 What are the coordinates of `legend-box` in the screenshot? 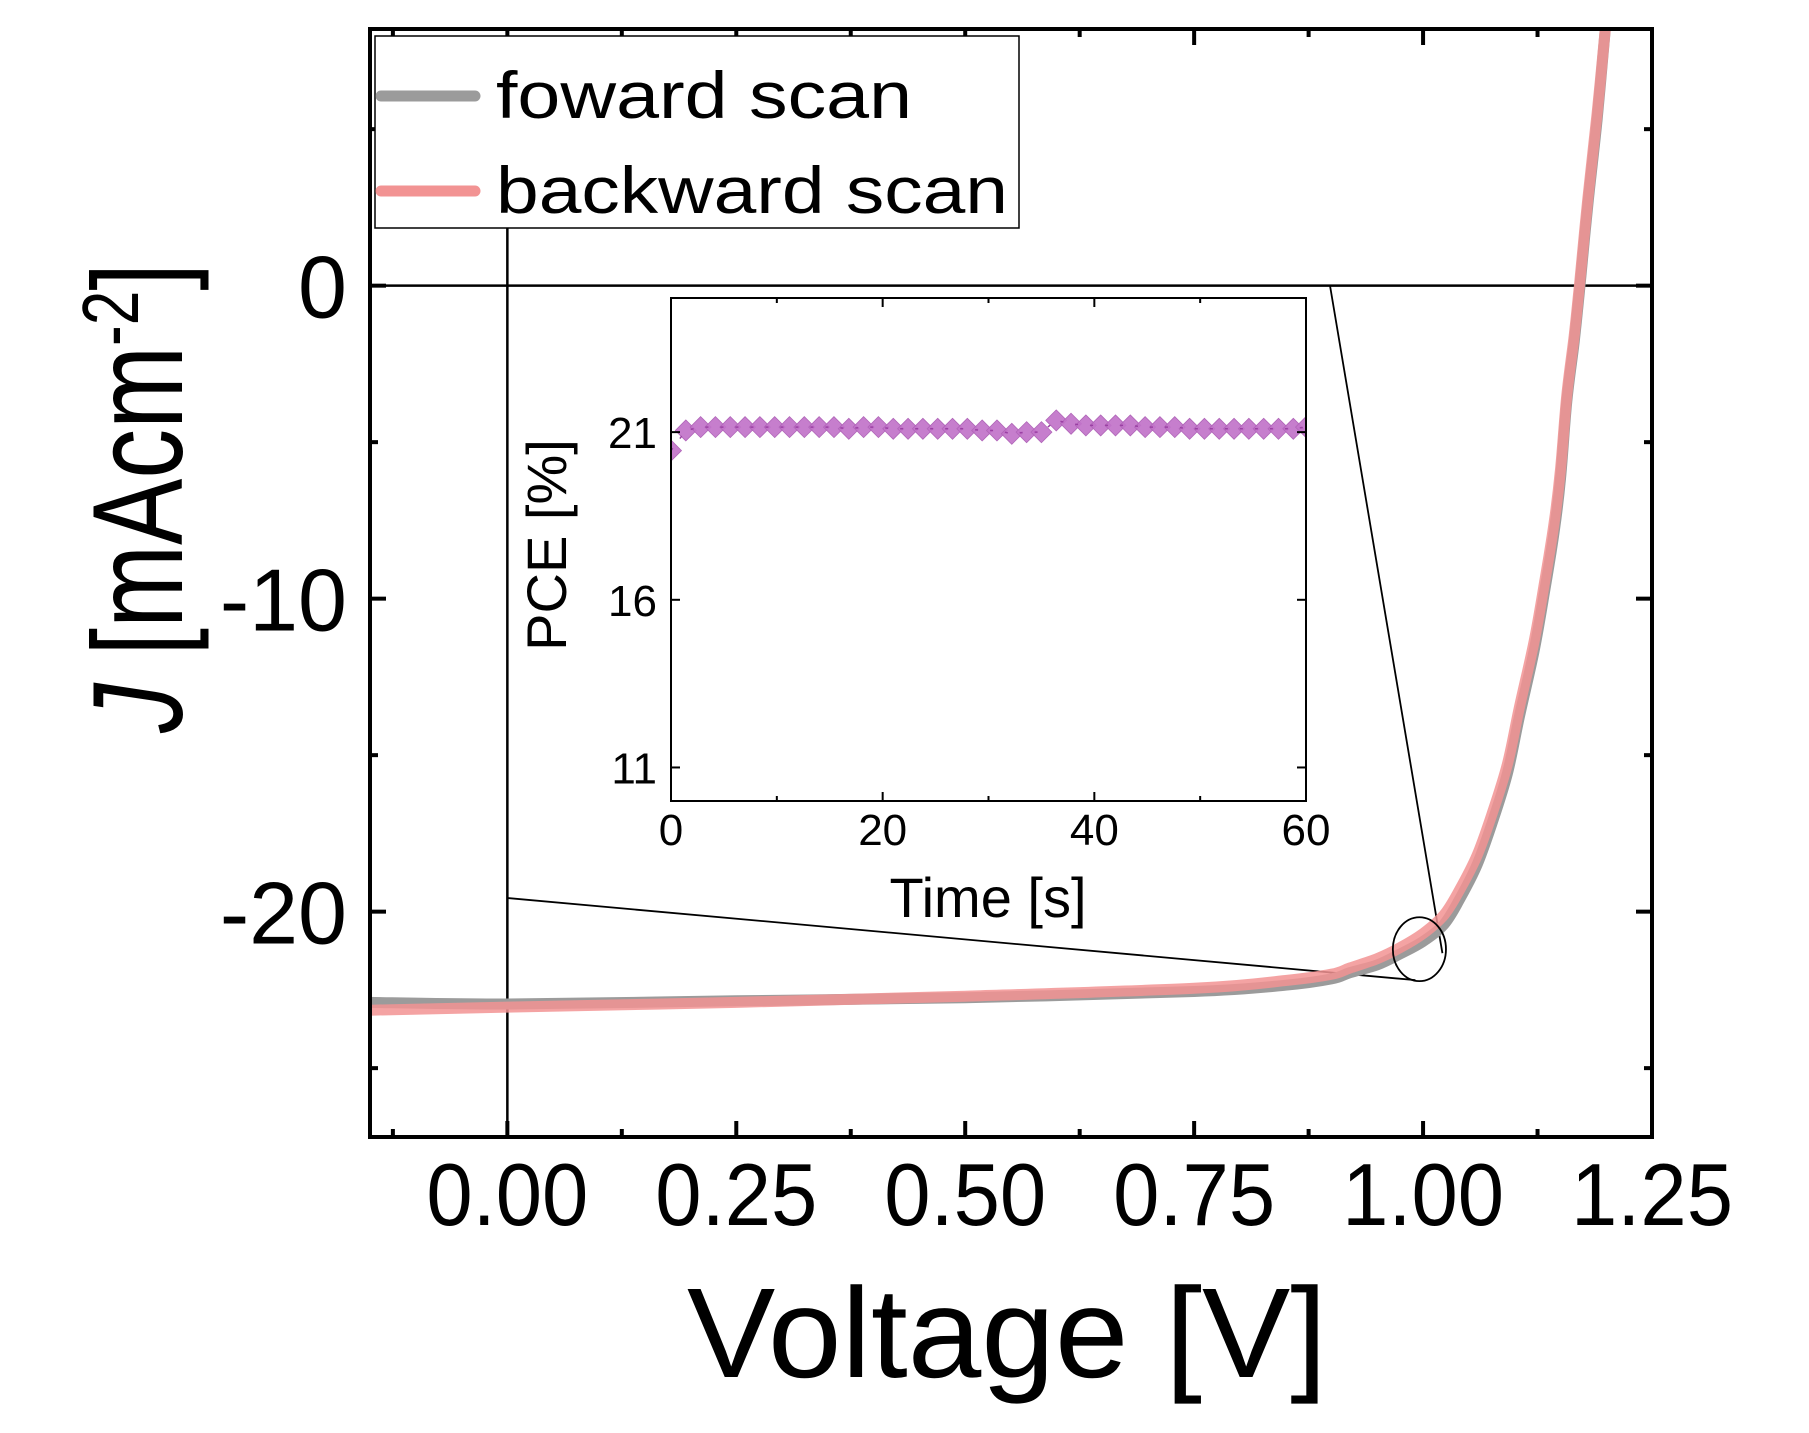 It's located at (697, 132).